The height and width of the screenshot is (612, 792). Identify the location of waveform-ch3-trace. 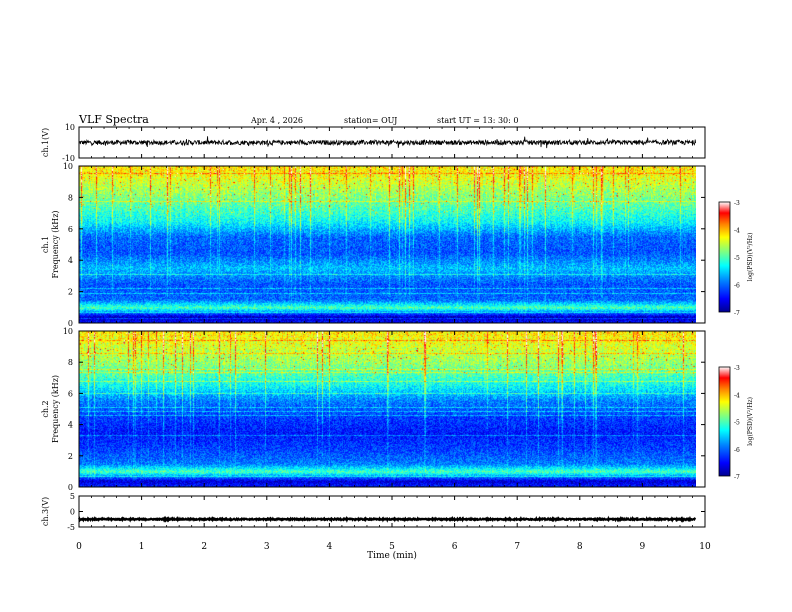
(387, 519).